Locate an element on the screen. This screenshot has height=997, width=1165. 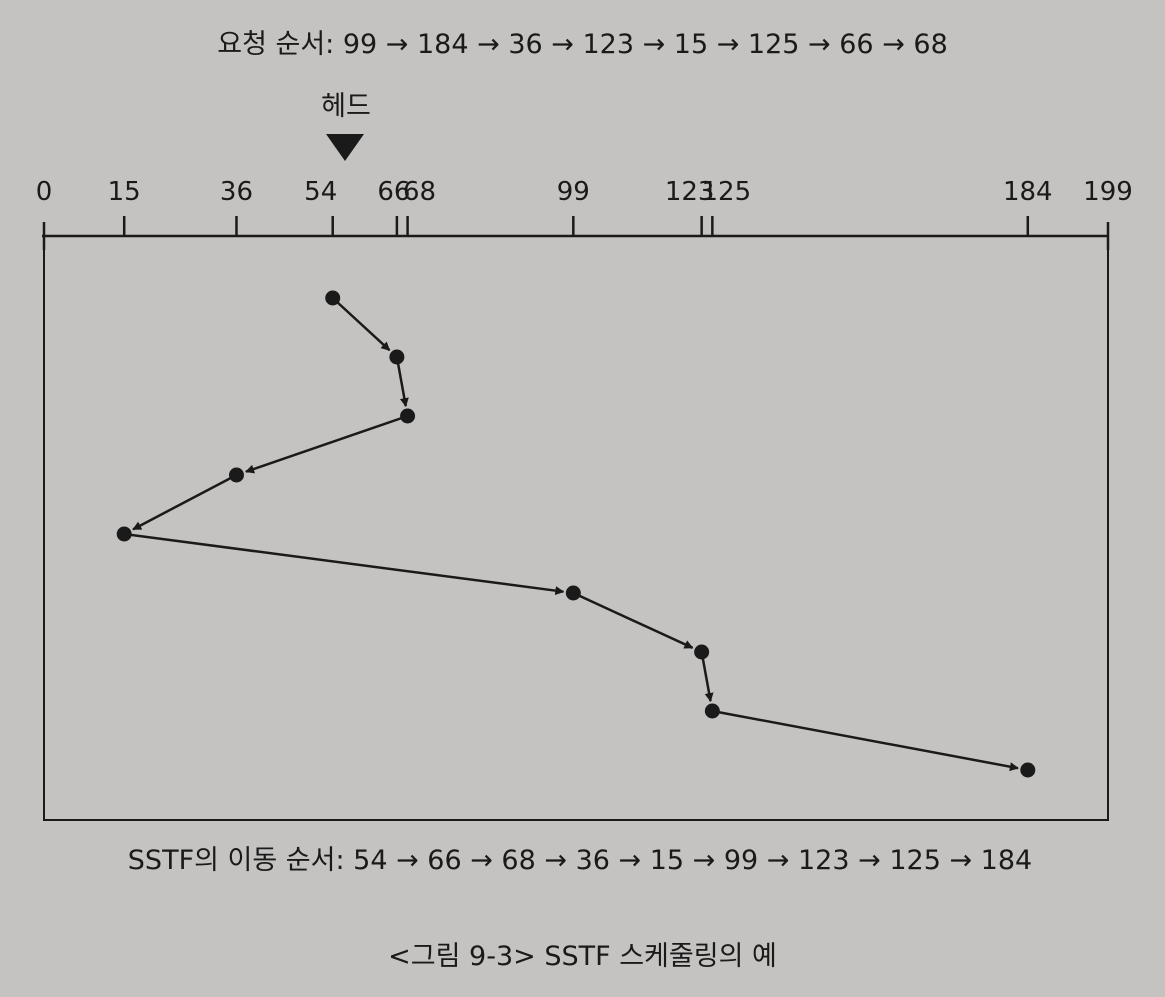
axis-tick-label-99: 99 is located at coordinates (573, 192).